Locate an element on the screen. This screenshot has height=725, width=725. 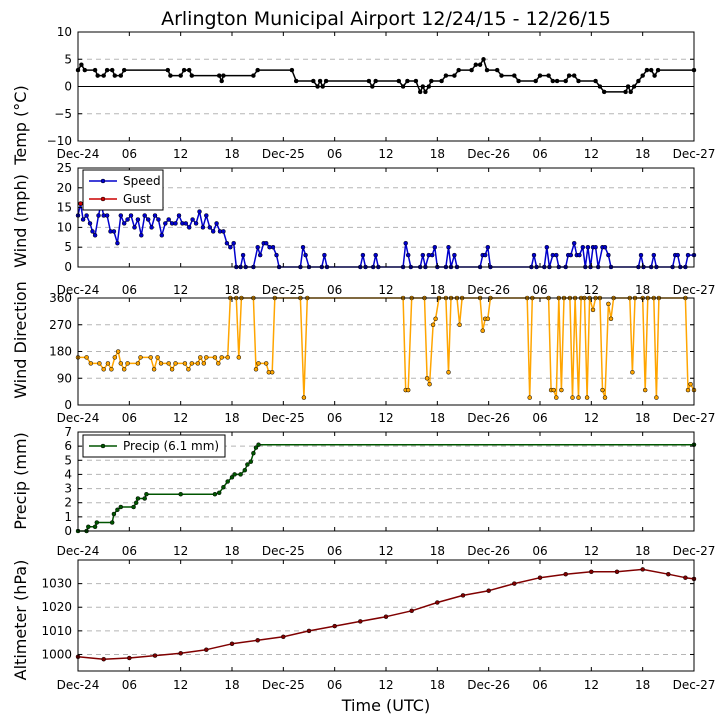
y-tick-label: 360 is located at coordinates (60, 298).